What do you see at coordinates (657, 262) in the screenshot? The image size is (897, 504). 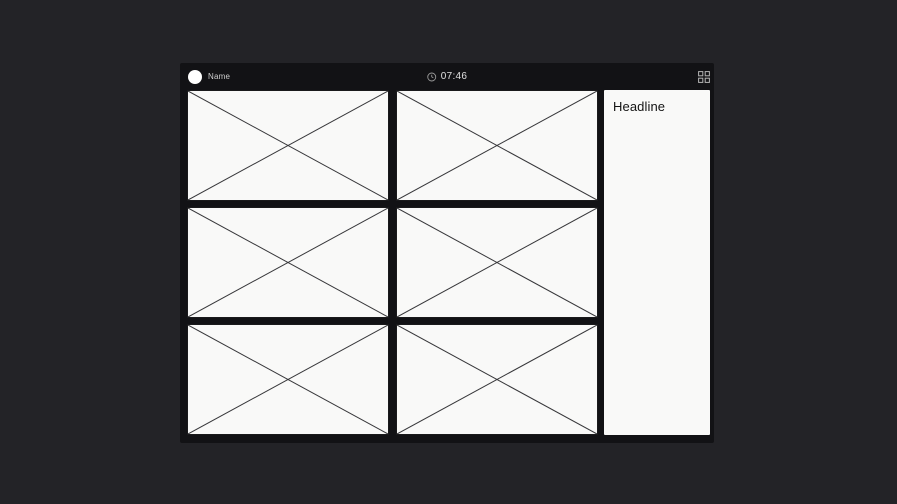 I see `sidebar-panel: Headline` at bounding box center [657, 262].